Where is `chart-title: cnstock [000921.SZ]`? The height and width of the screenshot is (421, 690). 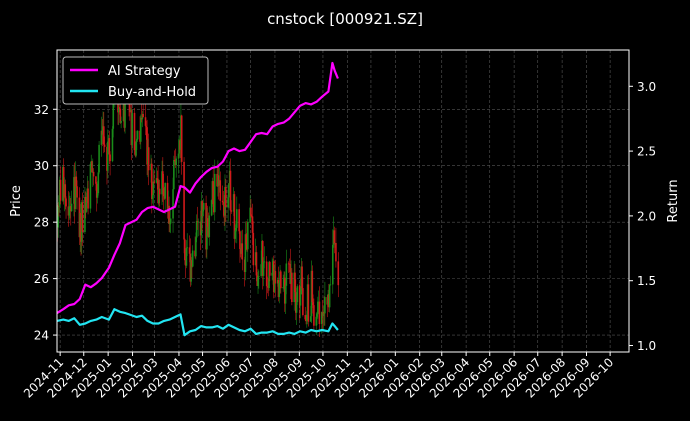 chart-title: cnstock [000921.SZ] is located at coordinates (345, 19).